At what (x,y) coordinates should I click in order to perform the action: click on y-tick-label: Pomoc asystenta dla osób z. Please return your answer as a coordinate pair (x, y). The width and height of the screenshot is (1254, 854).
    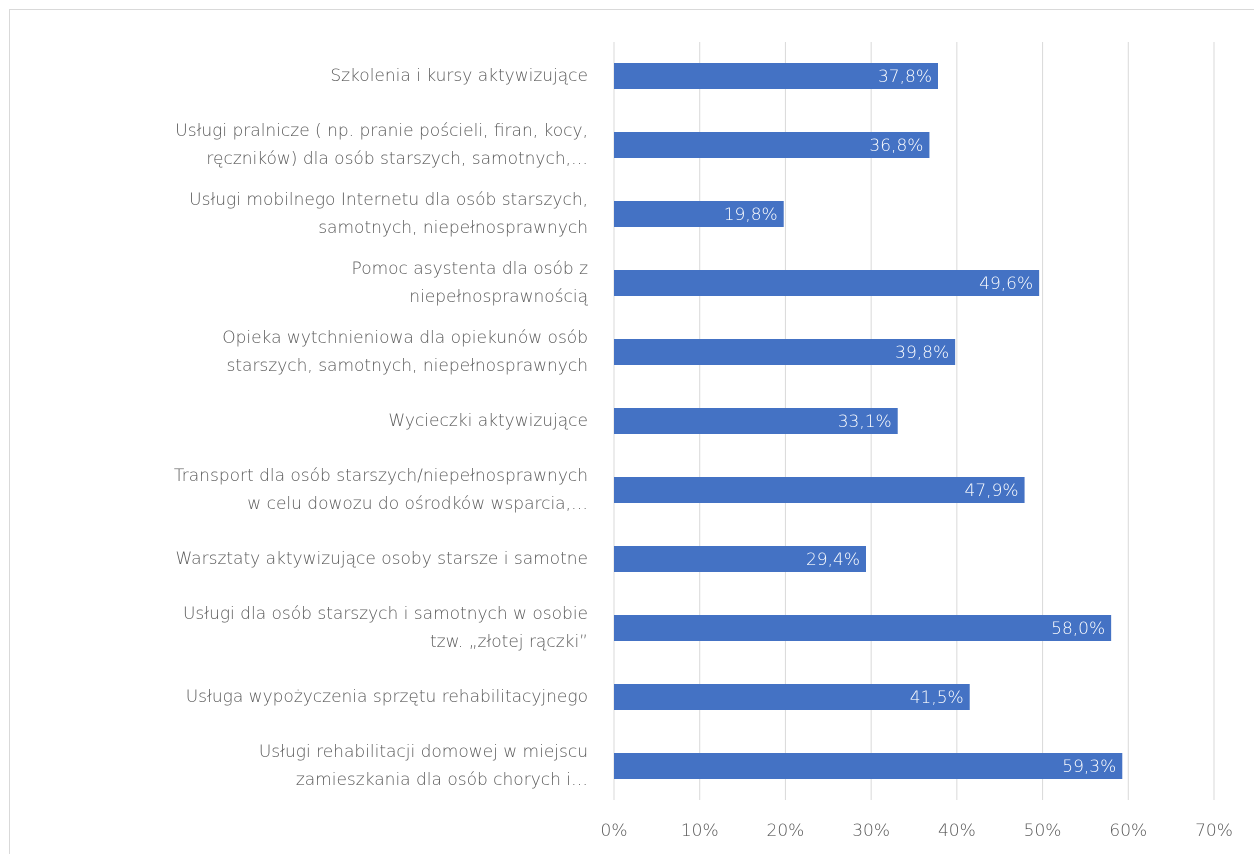
    Looking at the image, I should click on (470, 269).